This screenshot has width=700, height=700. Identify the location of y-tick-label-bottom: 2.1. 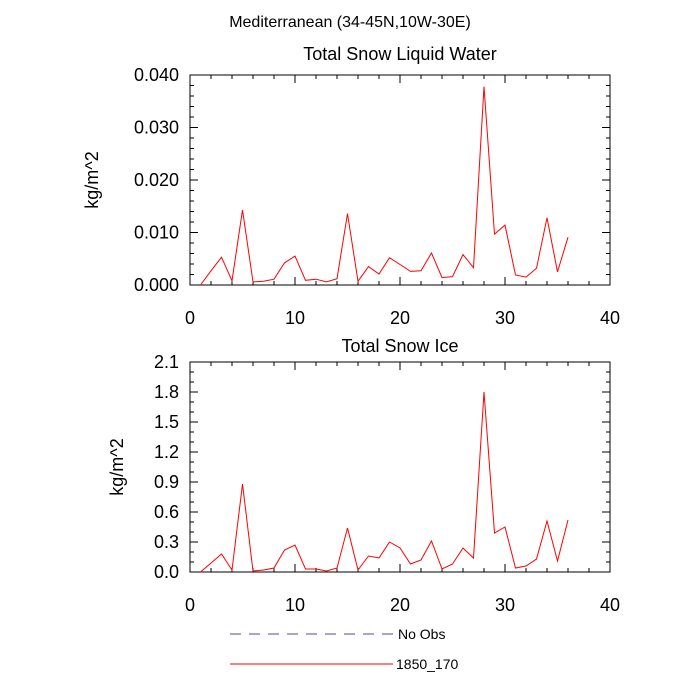
(166, 362).